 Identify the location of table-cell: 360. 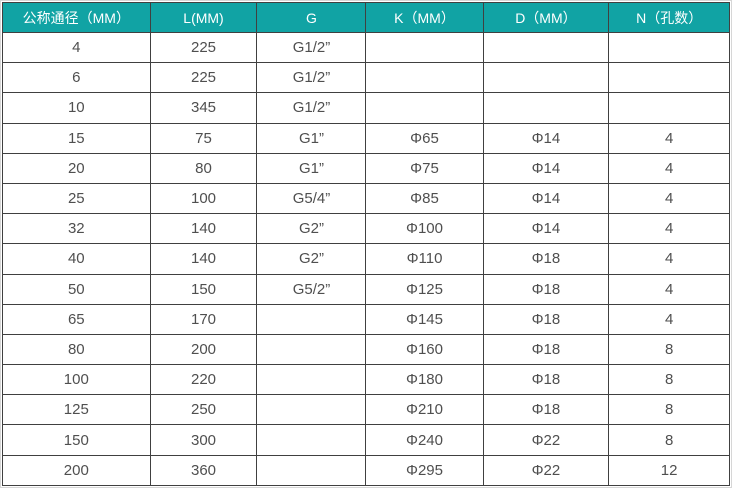
(203, 470).